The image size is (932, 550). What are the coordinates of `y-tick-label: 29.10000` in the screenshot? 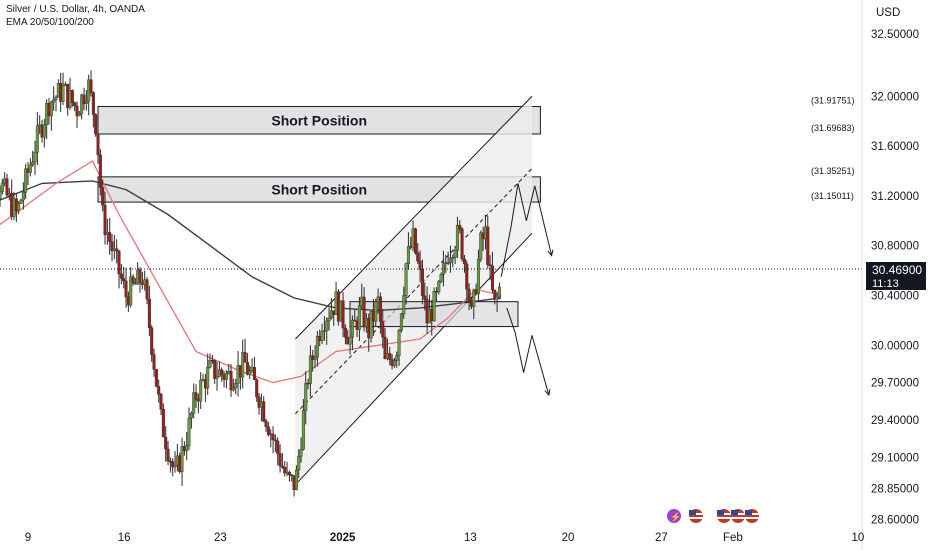 It's located at (895, 458).